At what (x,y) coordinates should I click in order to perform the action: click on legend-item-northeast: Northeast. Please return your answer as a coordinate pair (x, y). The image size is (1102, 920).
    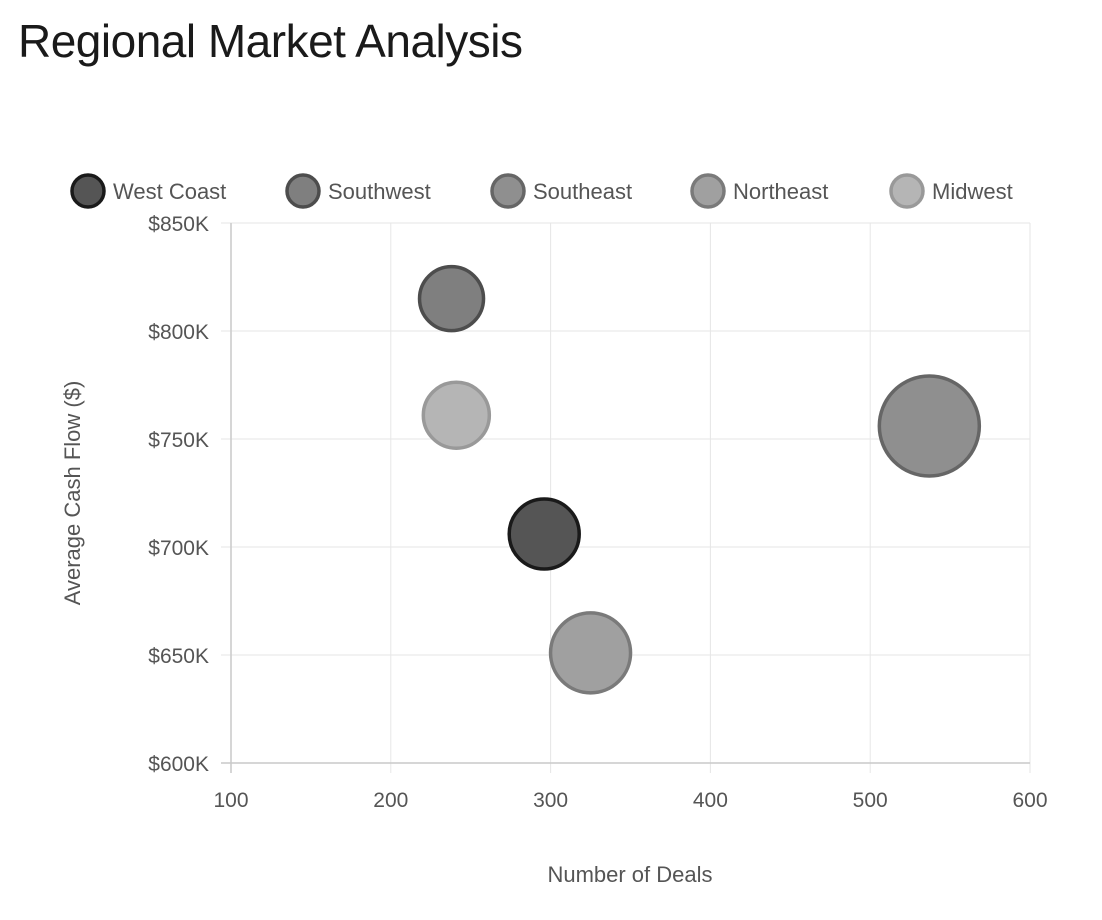
    Looking at the image, I should click on (759, 191).